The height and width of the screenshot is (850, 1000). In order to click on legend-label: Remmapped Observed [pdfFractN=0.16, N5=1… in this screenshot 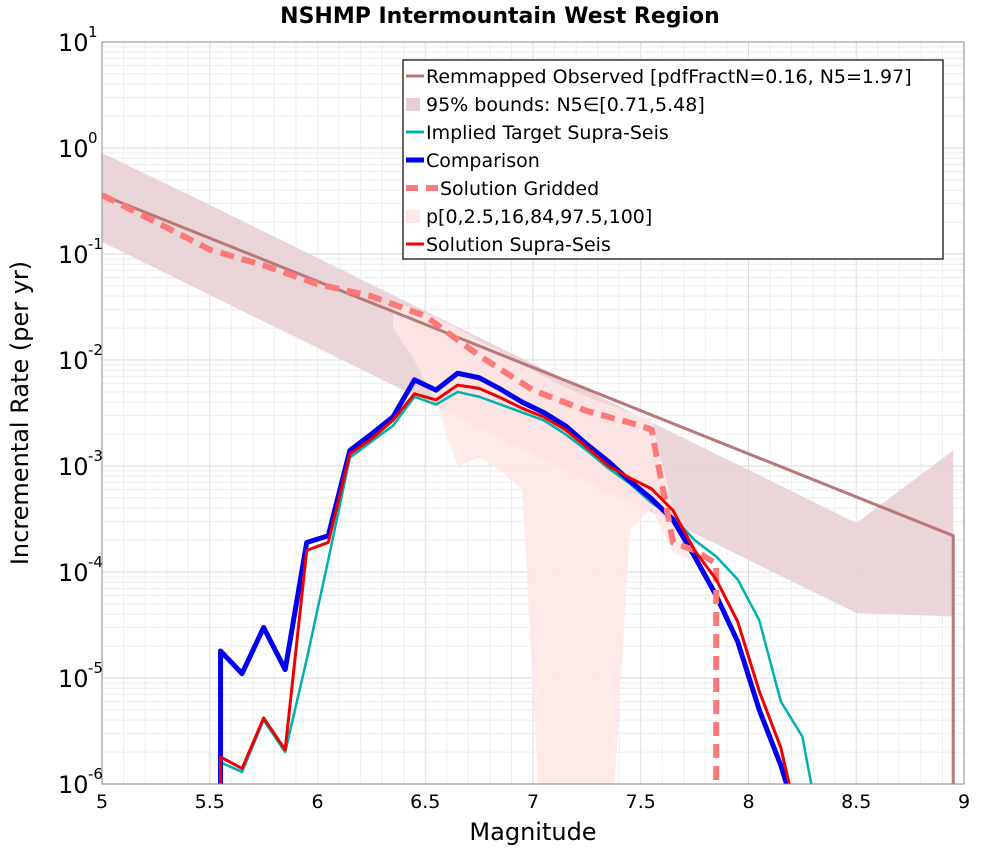, I will do `click(669, 77)`.